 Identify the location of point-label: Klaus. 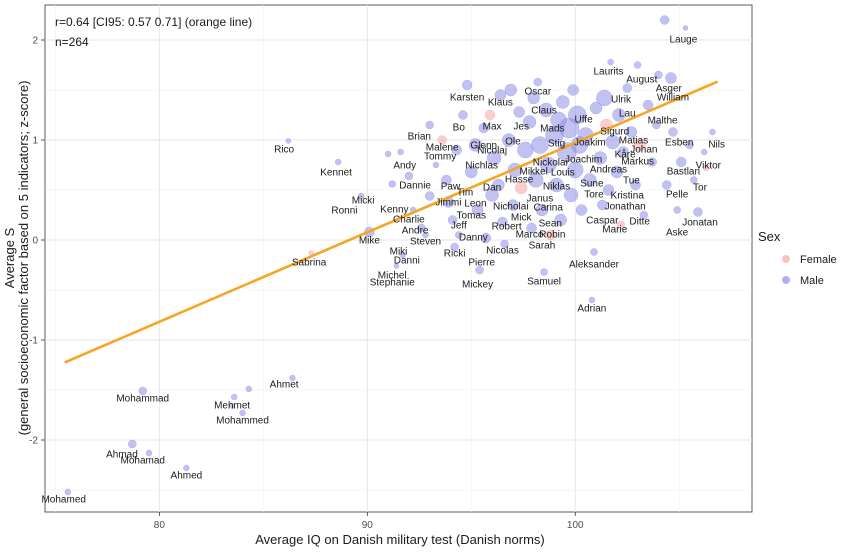
(500, 103).